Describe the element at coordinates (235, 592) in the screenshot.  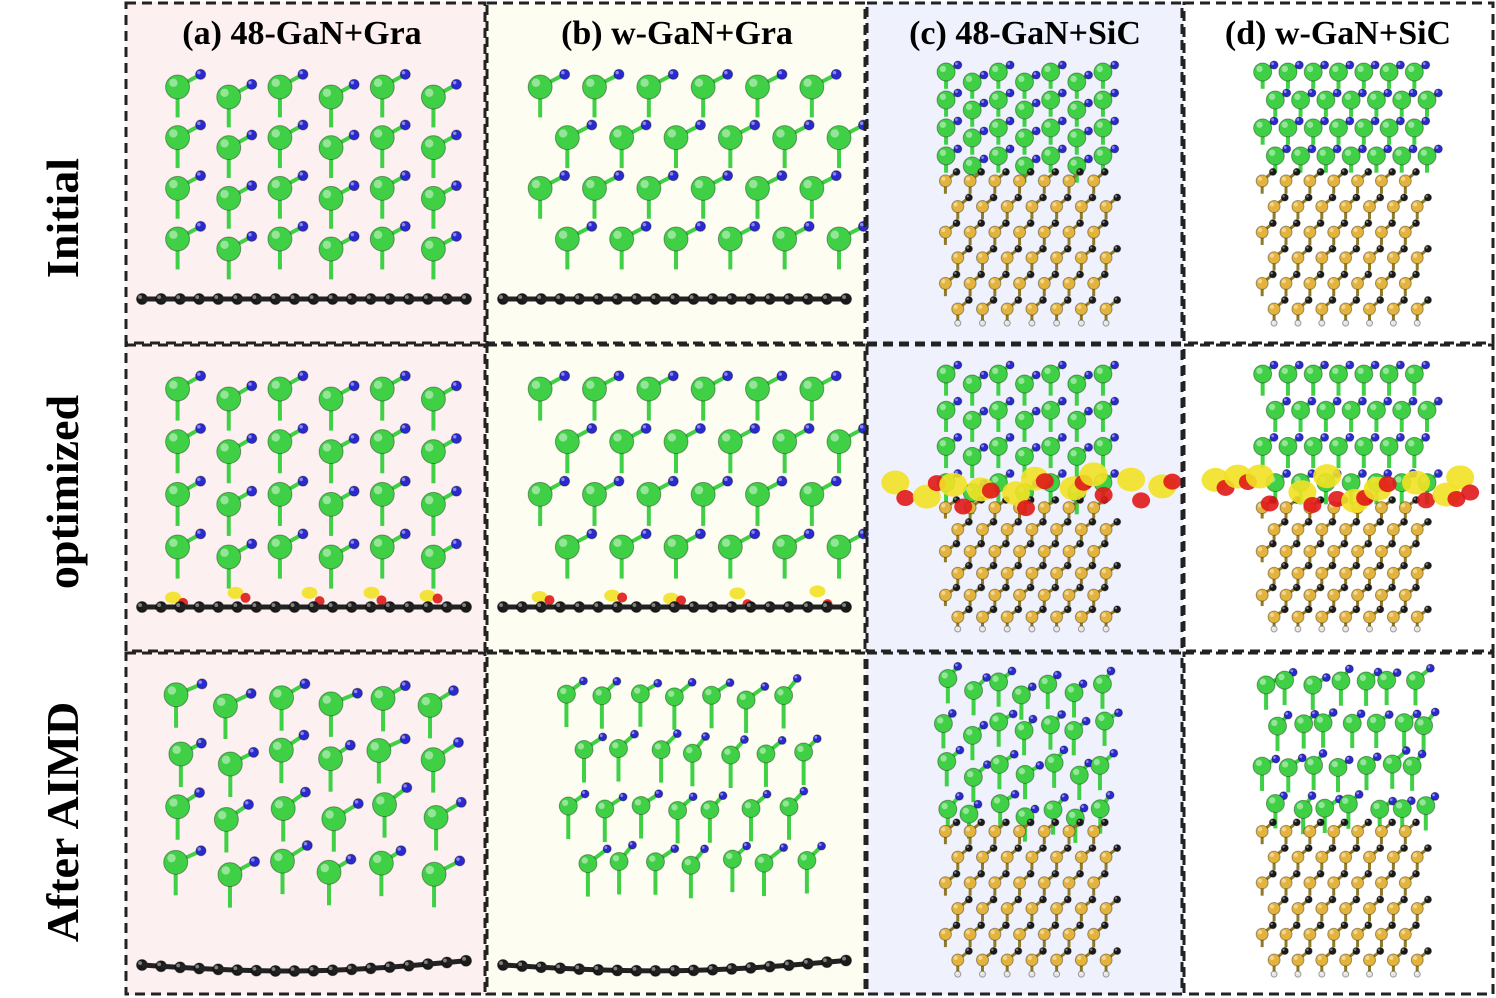
I see `charge-accumulation-lobe` at that location.